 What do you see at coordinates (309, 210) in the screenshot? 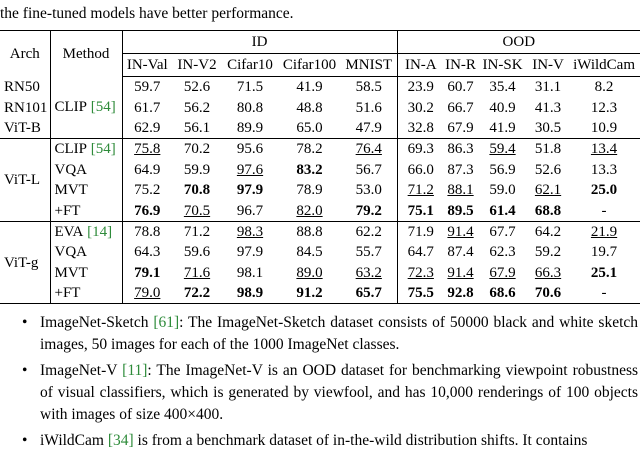
I see `value-cell: 82.0` at bounding box center [309, 210].